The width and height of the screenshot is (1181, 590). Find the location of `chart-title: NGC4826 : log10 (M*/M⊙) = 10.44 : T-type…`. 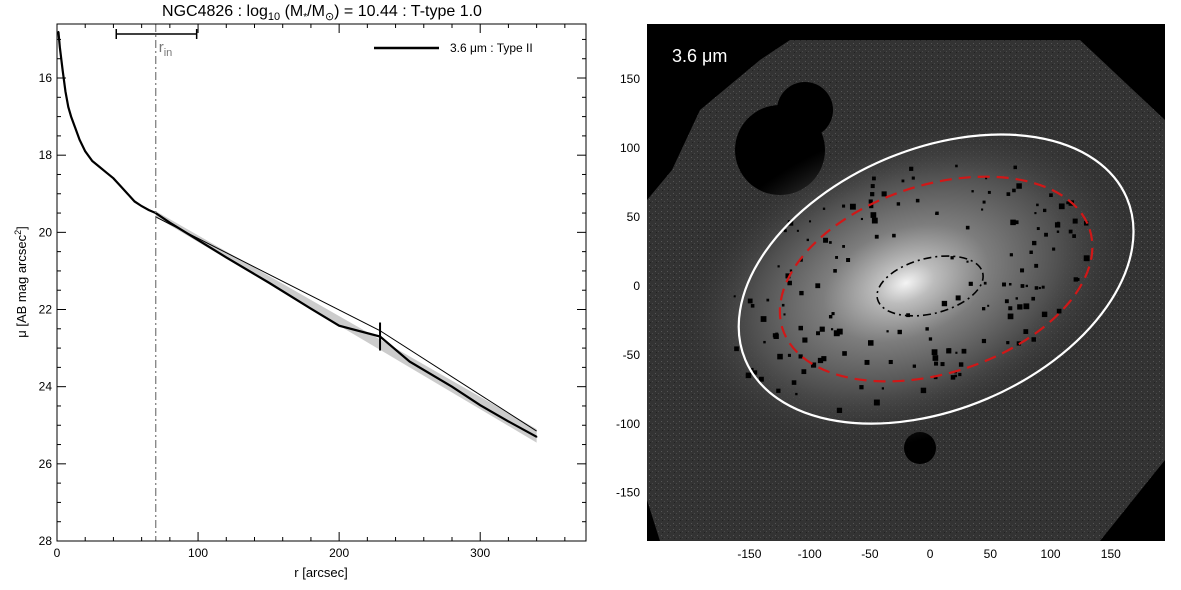

chart-title: NGC4826 : log10 (M*/M⊙) = 10.44 : T-type… is located at coordinates (322, 13).